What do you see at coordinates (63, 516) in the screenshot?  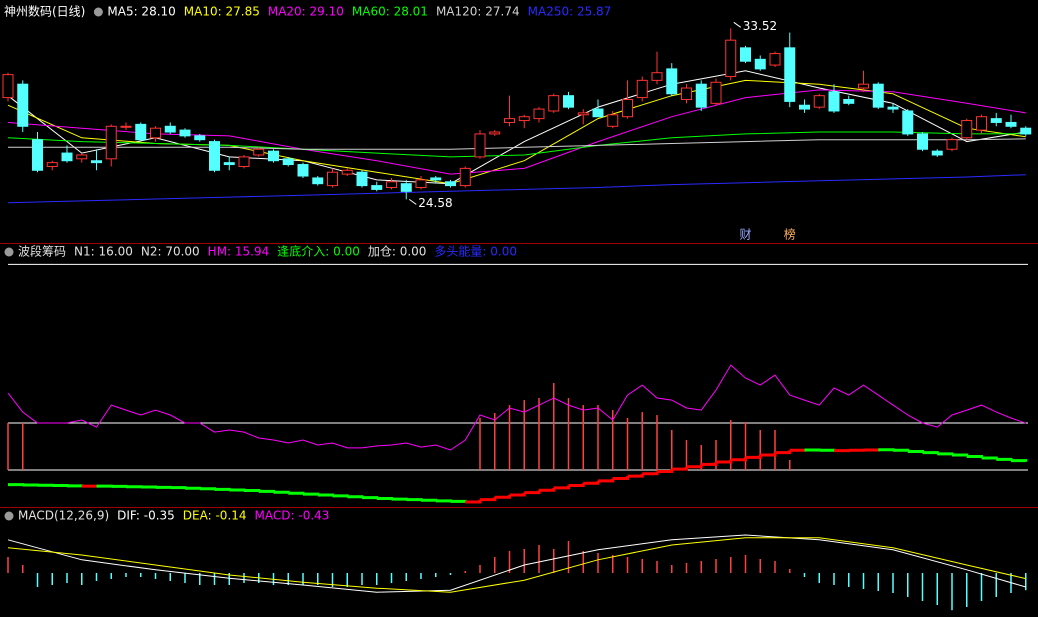 I see `chart-title: MACD(12,26,9)` at bounding box center [63, 516].